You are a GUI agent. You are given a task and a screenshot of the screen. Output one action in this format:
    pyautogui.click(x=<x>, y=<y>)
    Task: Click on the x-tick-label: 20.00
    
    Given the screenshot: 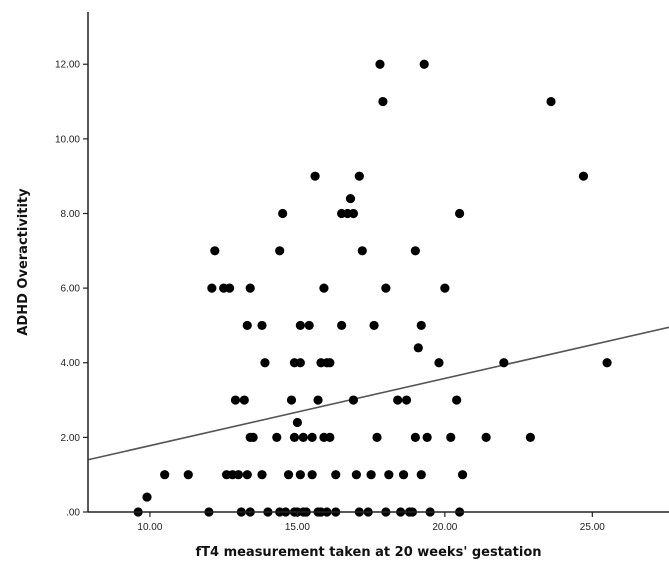 What is the action you would take?
    pyautogui.click(x=444, y=527)
    